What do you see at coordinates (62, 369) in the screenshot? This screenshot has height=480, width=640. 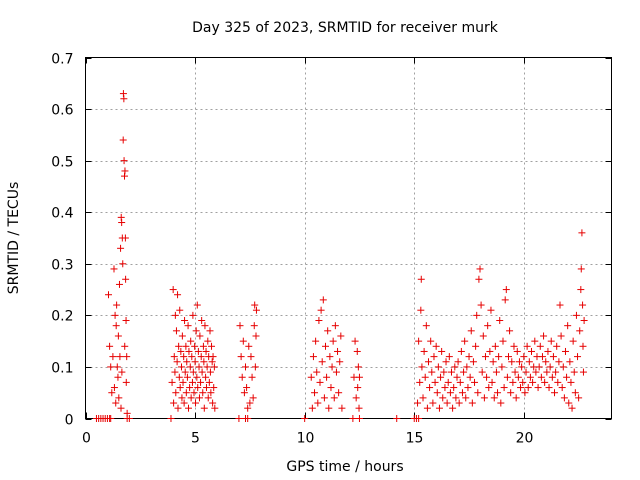 I see `y-tick-label: 0.1` at bounding box center [62, 369].